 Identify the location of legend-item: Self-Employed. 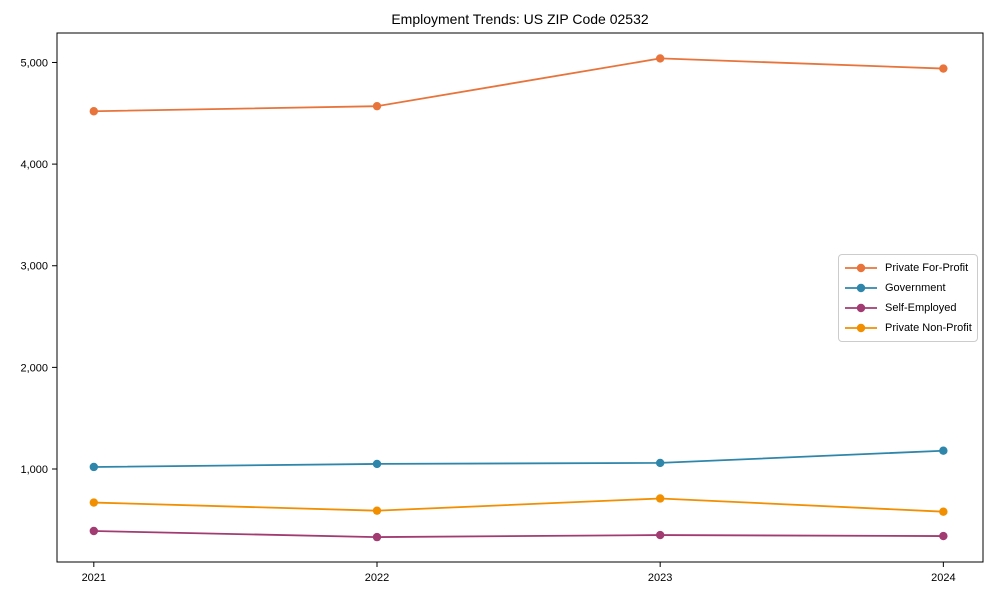
(911, 308).